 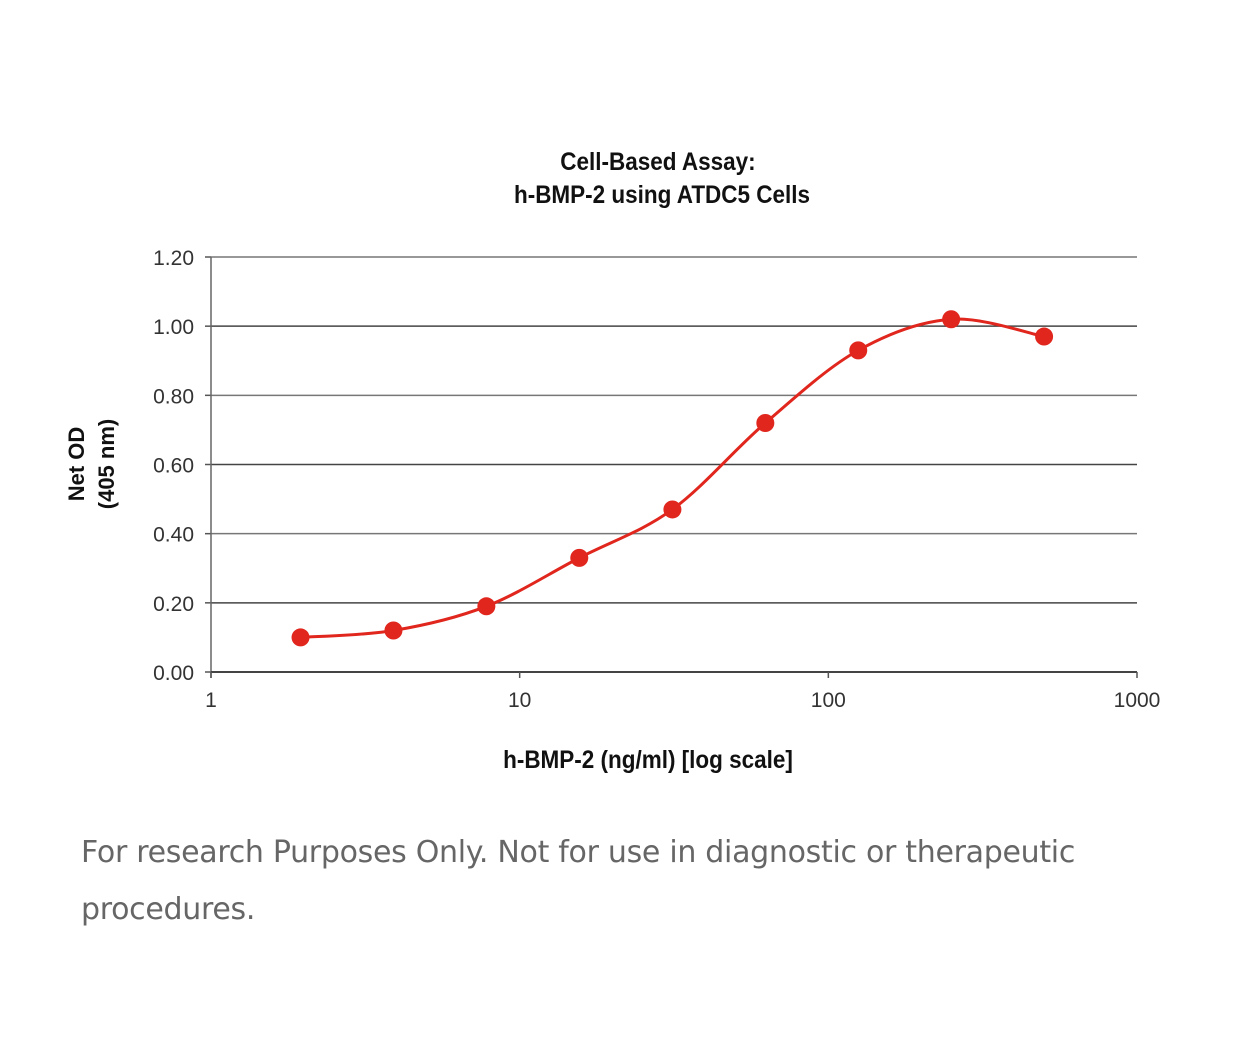 I want to click on y-tick-label: 1.00, so click(x=173, y=327).